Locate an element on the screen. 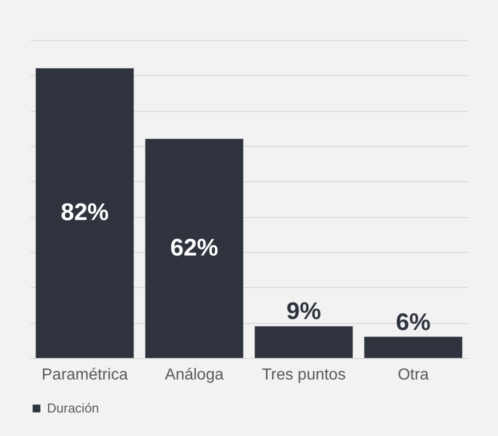 Image resolution: width=498 pixels, height=436 pixels. x-tick-label: Tres puntos is located at coordinates (304, 375).